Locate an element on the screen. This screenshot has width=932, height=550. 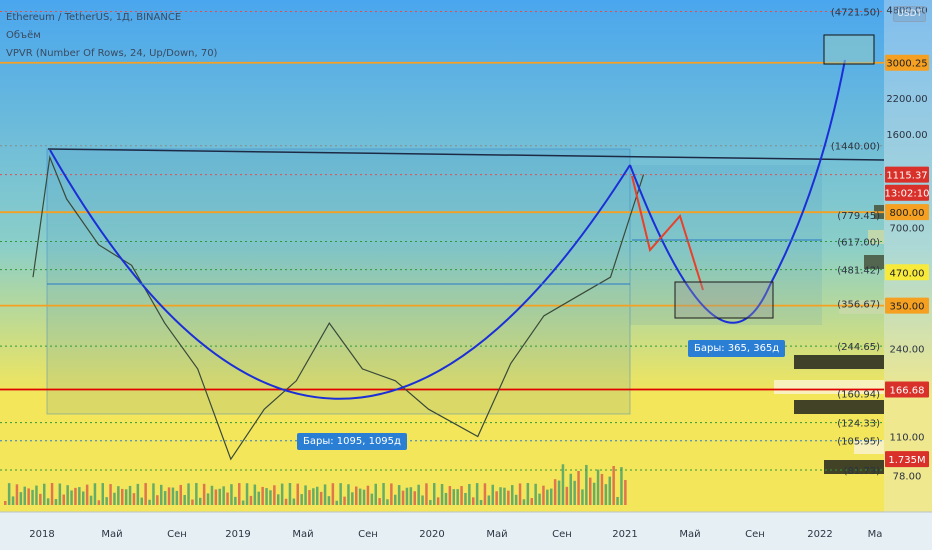
bars-range-label-2: Бары: 365, 365д is located at coordinates (737, 348).